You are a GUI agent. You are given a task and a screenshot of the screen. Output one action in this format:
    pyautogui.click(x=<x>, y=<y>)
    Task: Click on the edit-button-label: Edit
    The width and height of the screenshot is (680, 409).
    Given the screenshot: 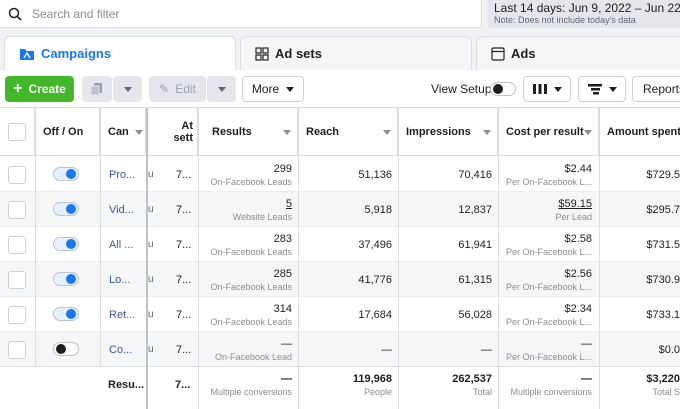 What is the action you would take?
    pyautogui.click(x=185, y=89)
    